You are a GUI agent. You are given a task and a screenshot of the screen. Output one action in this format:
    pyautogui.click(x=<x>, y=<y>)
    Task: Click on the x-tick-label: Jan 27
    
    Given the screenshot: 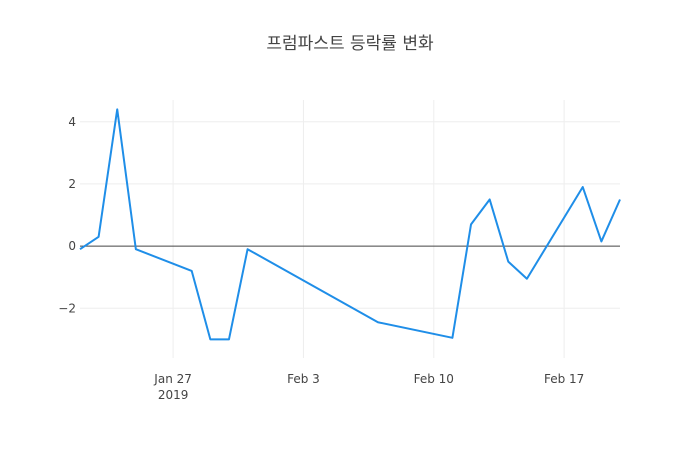 What is the action you would take?
    pyautogui.click(x=172, y=379)
    